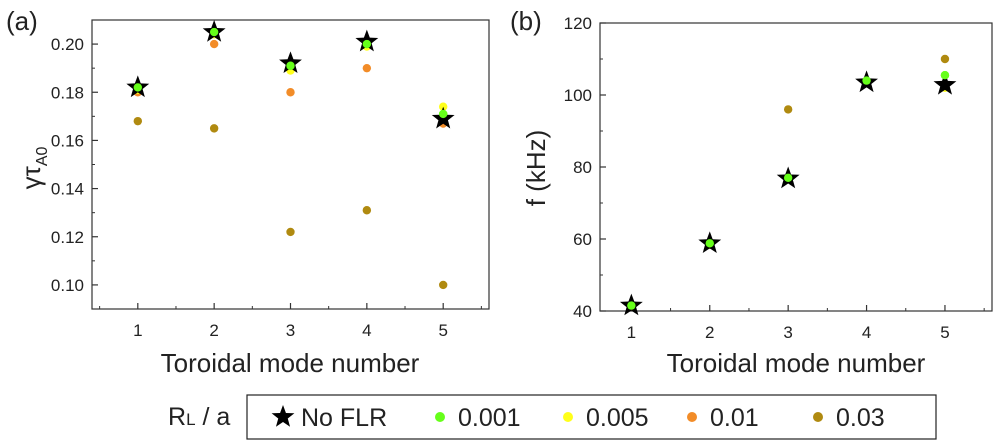 Image resolution: width=997 pixels, height=445 pixels. Describe the element at coordinates (578, 23) in the screenshot. I see `y-tick-label-b: 120` at that location.